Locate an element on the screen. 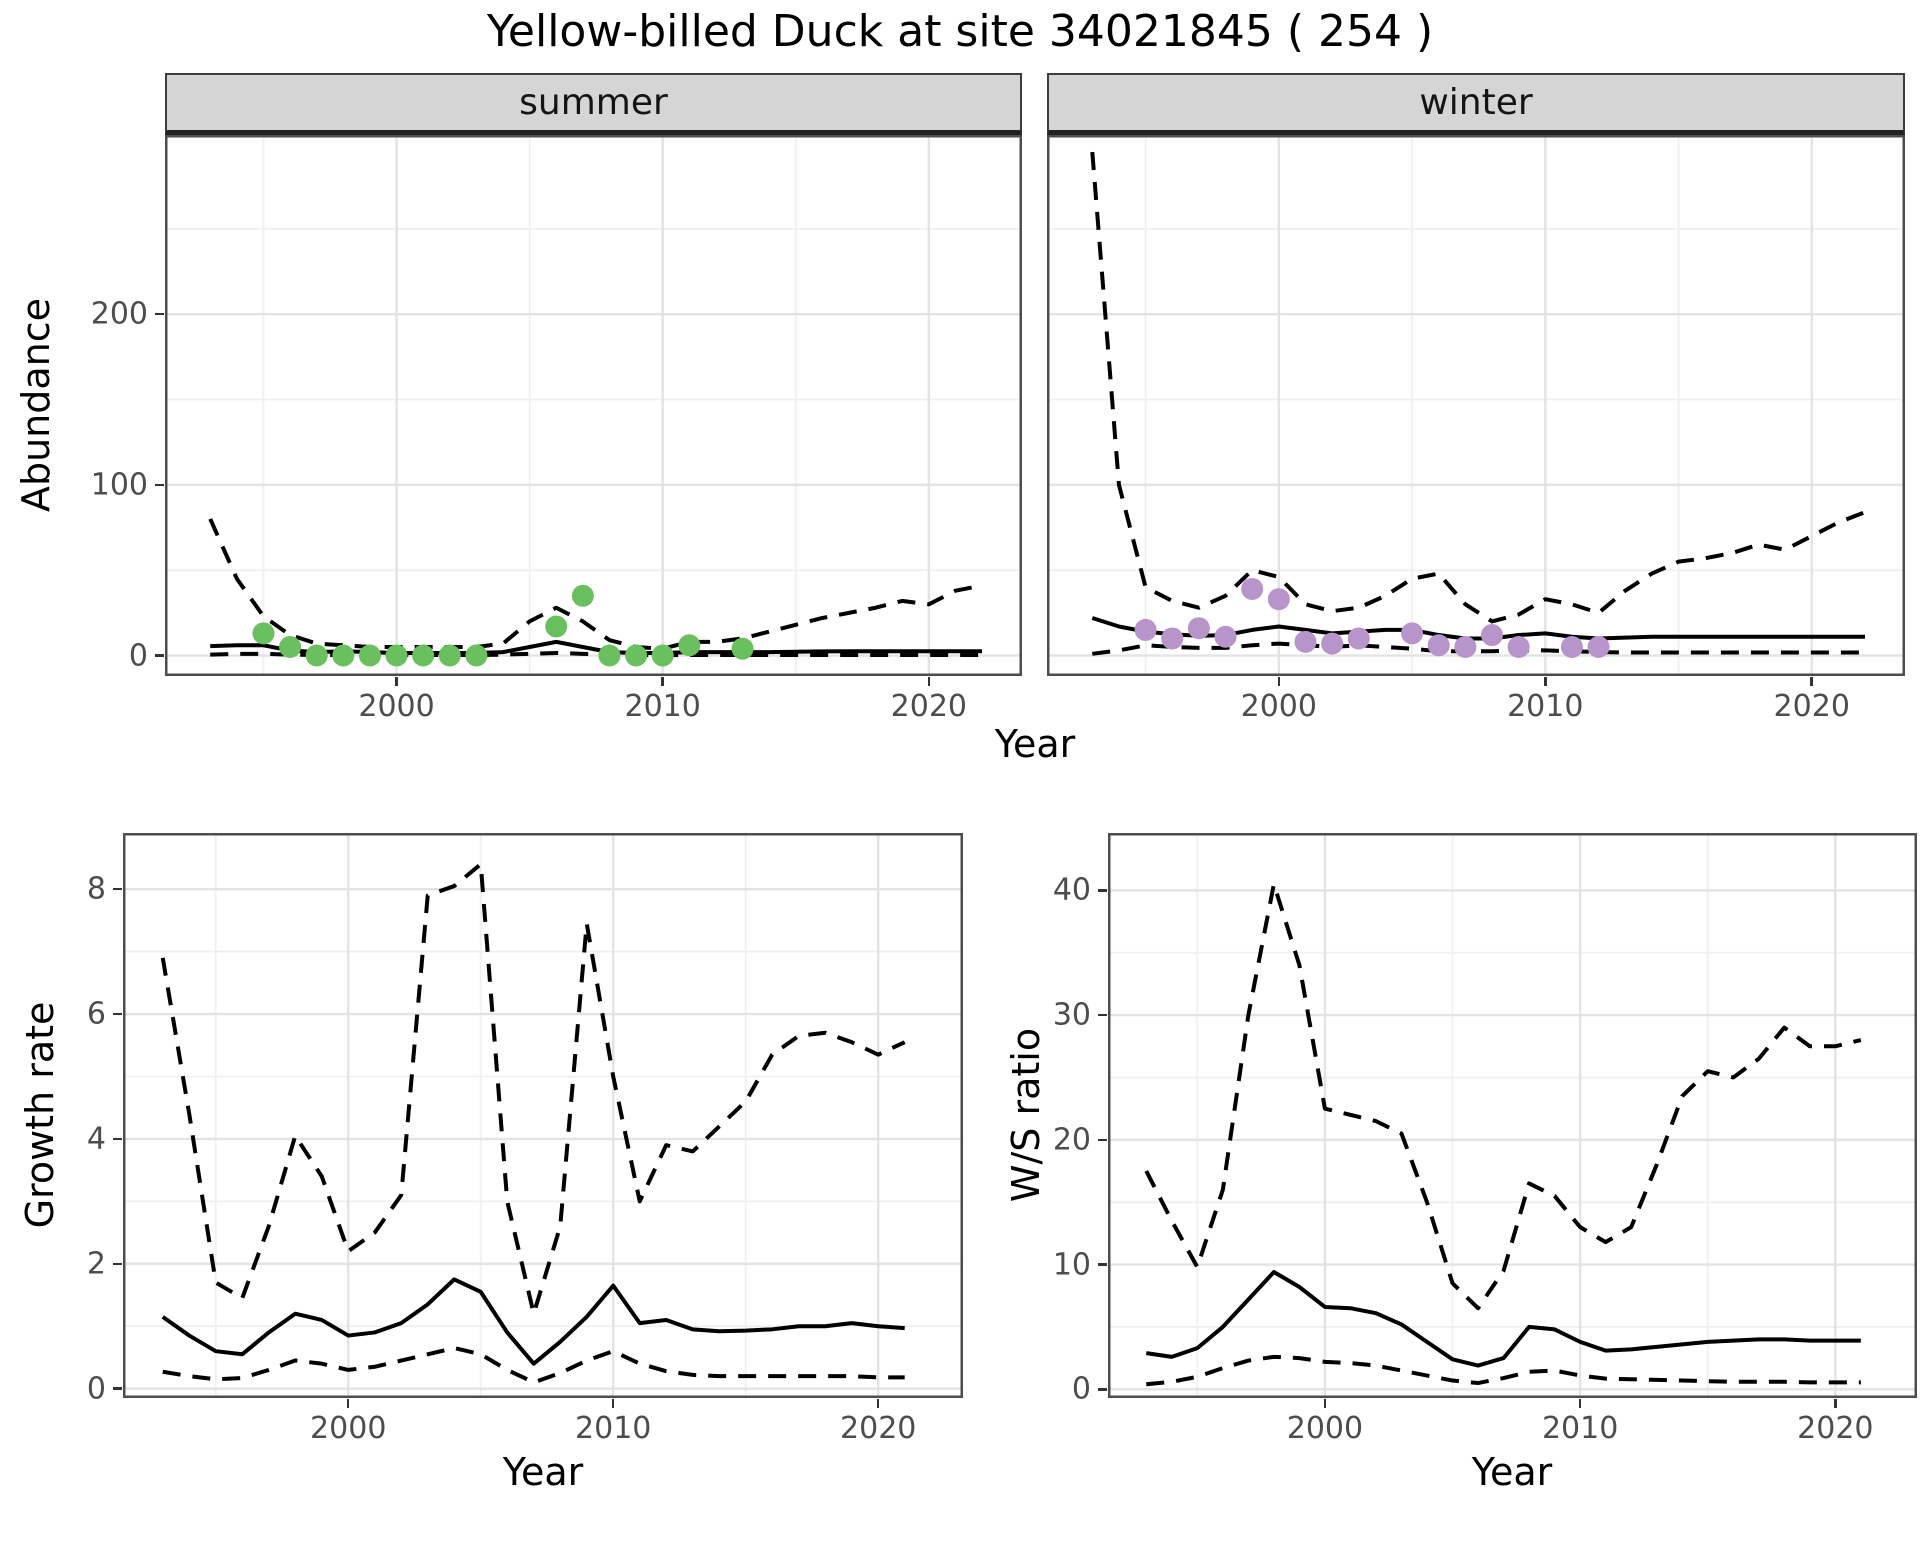 The width and height of the screenshot is (1920, 1560). y-tick-label: 2 is located at coordinates (96, 1264).